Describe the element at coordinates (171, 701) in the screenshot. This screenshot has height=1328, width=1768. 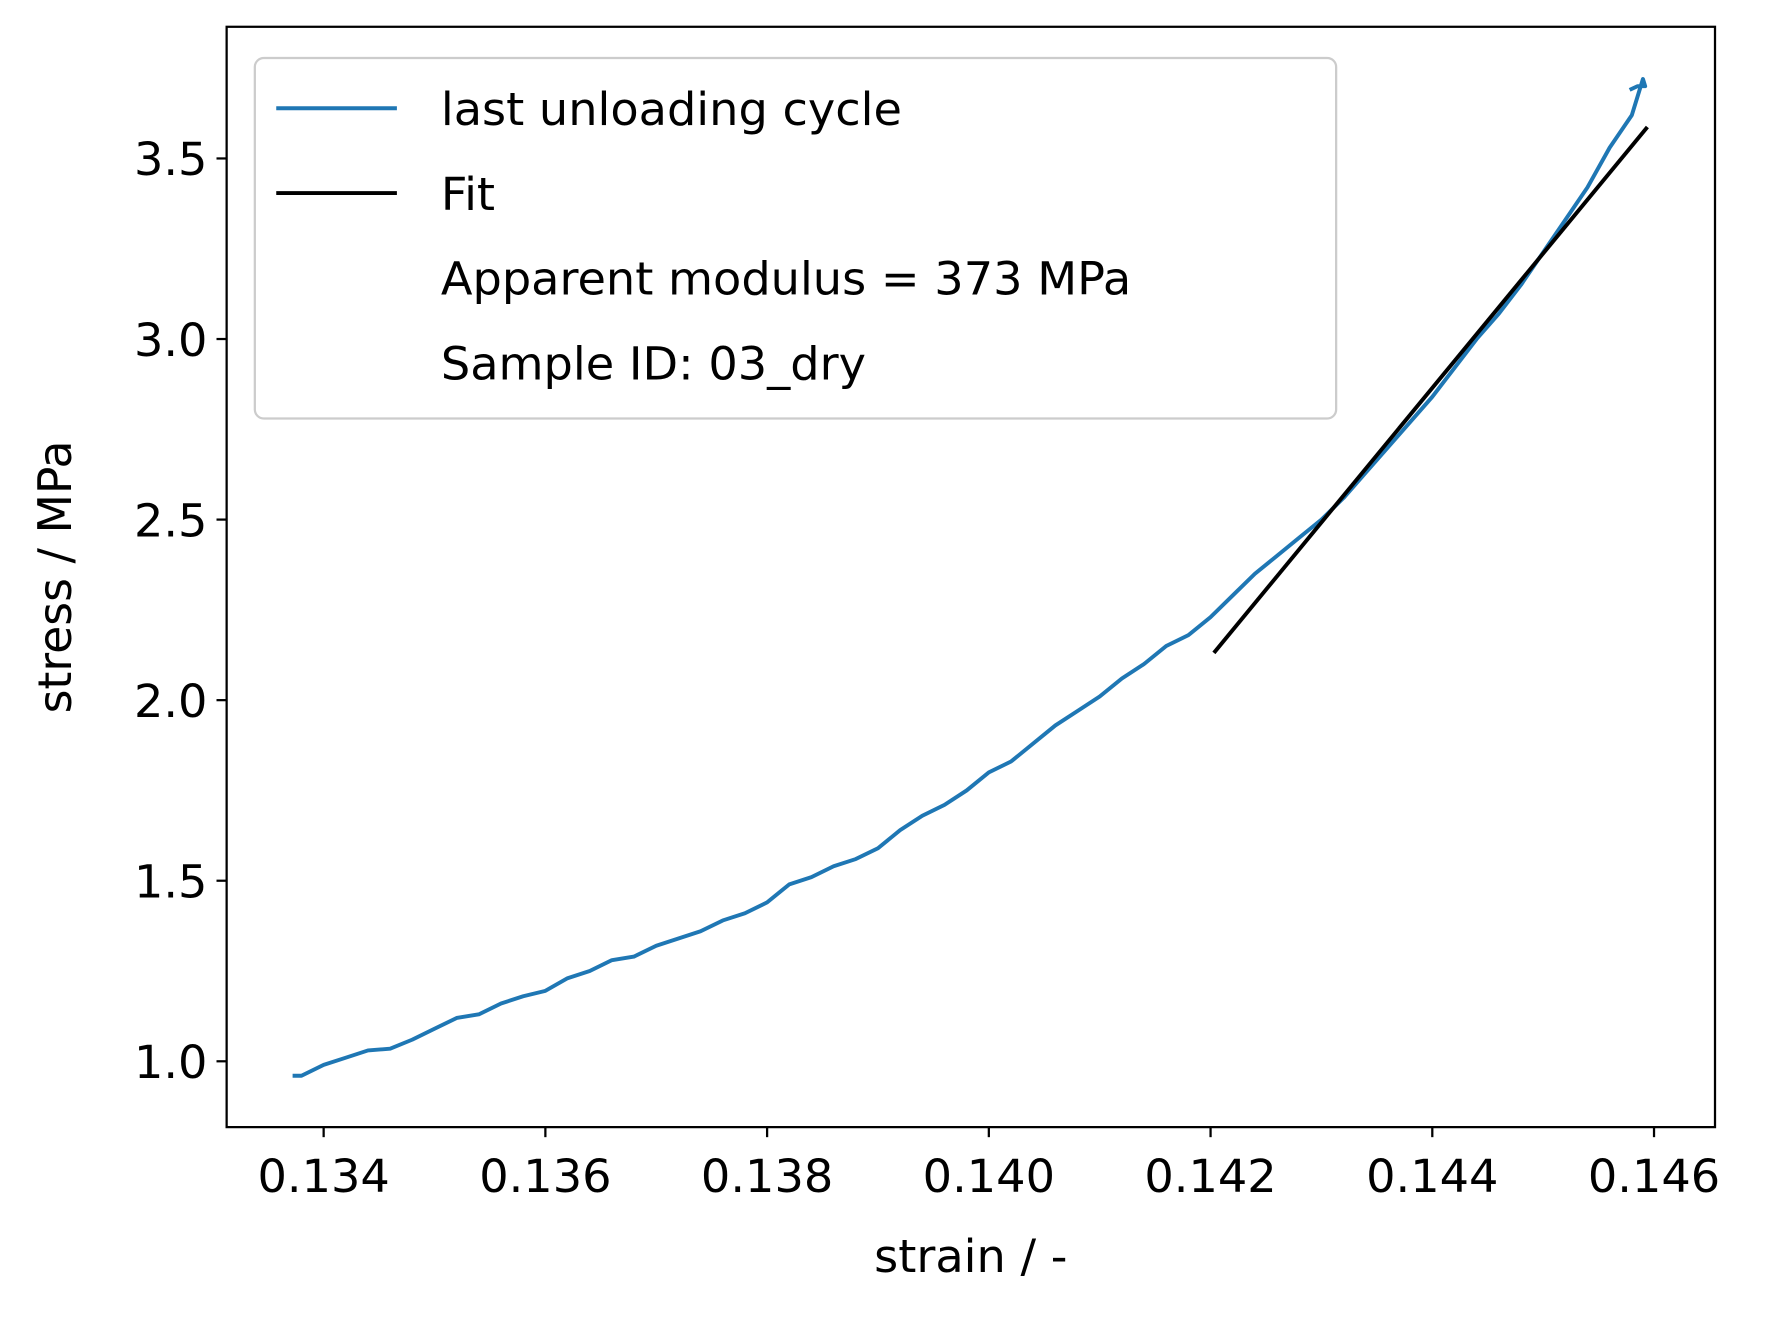
I see `y-tick-label: 2.0` at that location.